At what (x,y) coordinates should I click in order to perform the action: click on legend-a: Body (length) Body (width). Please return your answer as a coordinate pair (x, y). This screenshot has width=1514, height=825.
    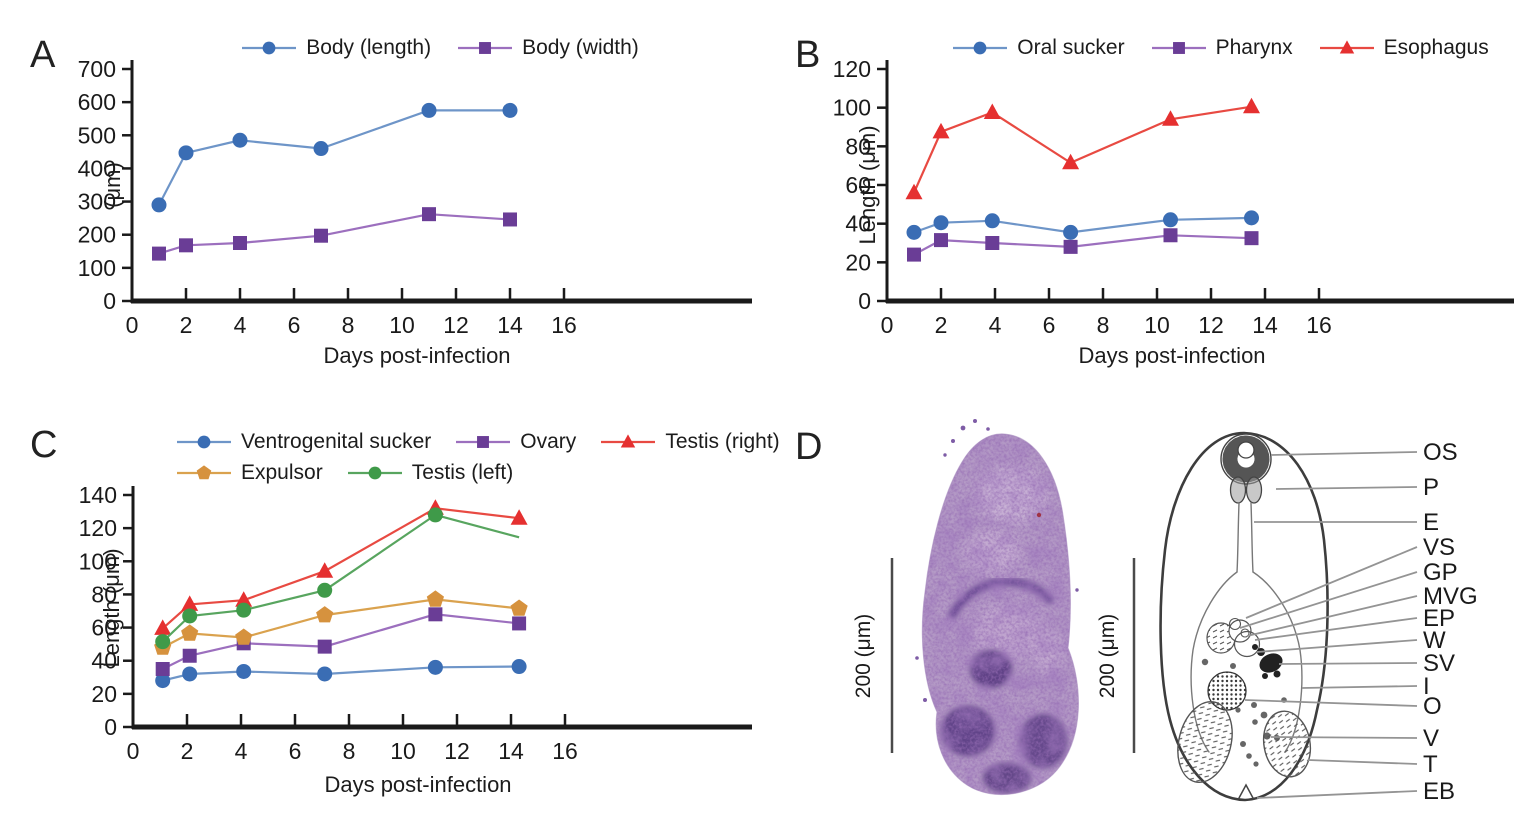
    Looking at the image, I should click on (440, 48).